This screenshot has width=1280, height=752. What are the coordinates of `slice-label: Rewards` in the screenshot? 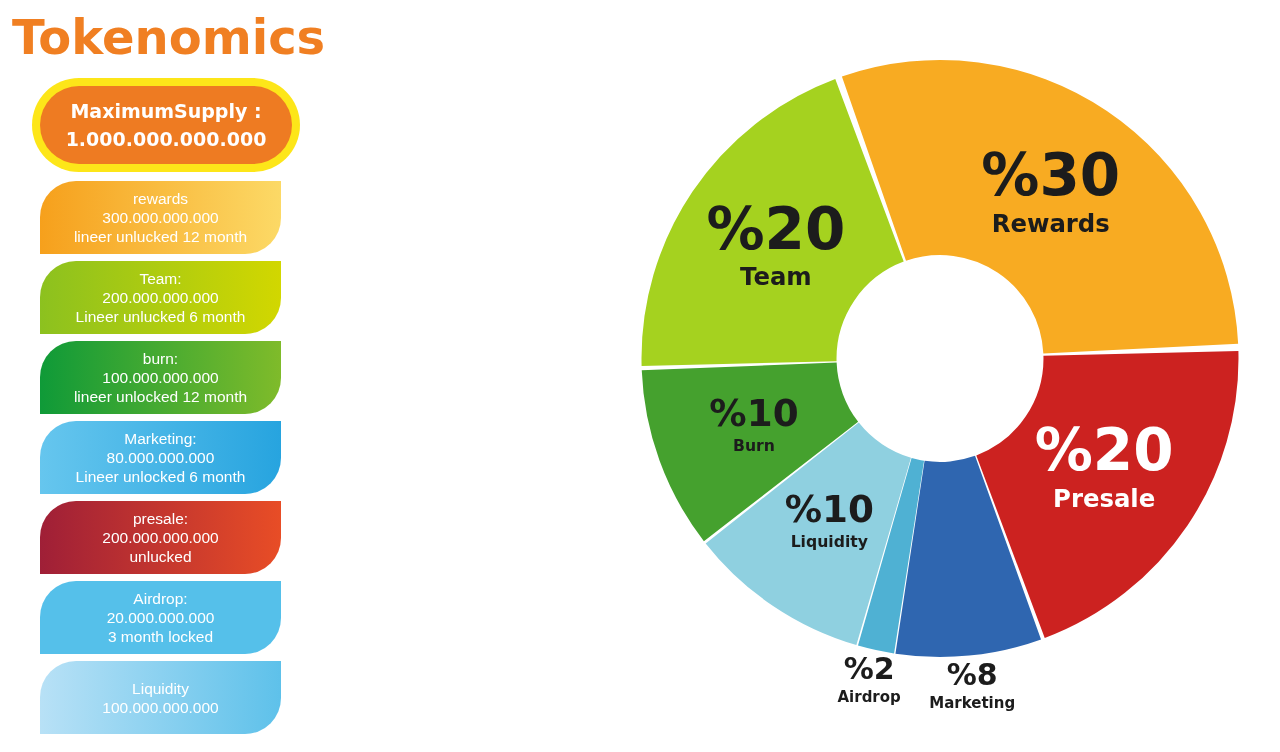 It's located at (1050, 223).